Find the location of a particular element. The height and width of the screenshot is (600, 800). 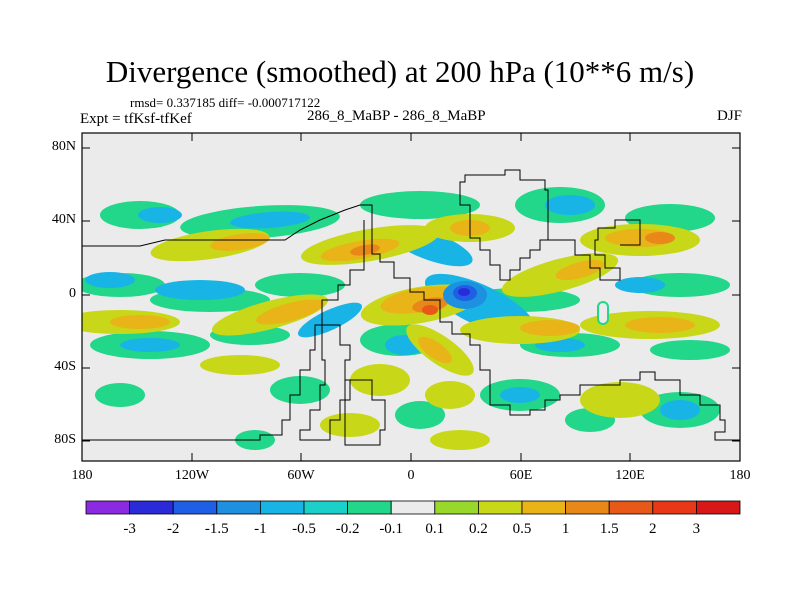

y-tick-label: 0 is located at coordinates (72, 293).